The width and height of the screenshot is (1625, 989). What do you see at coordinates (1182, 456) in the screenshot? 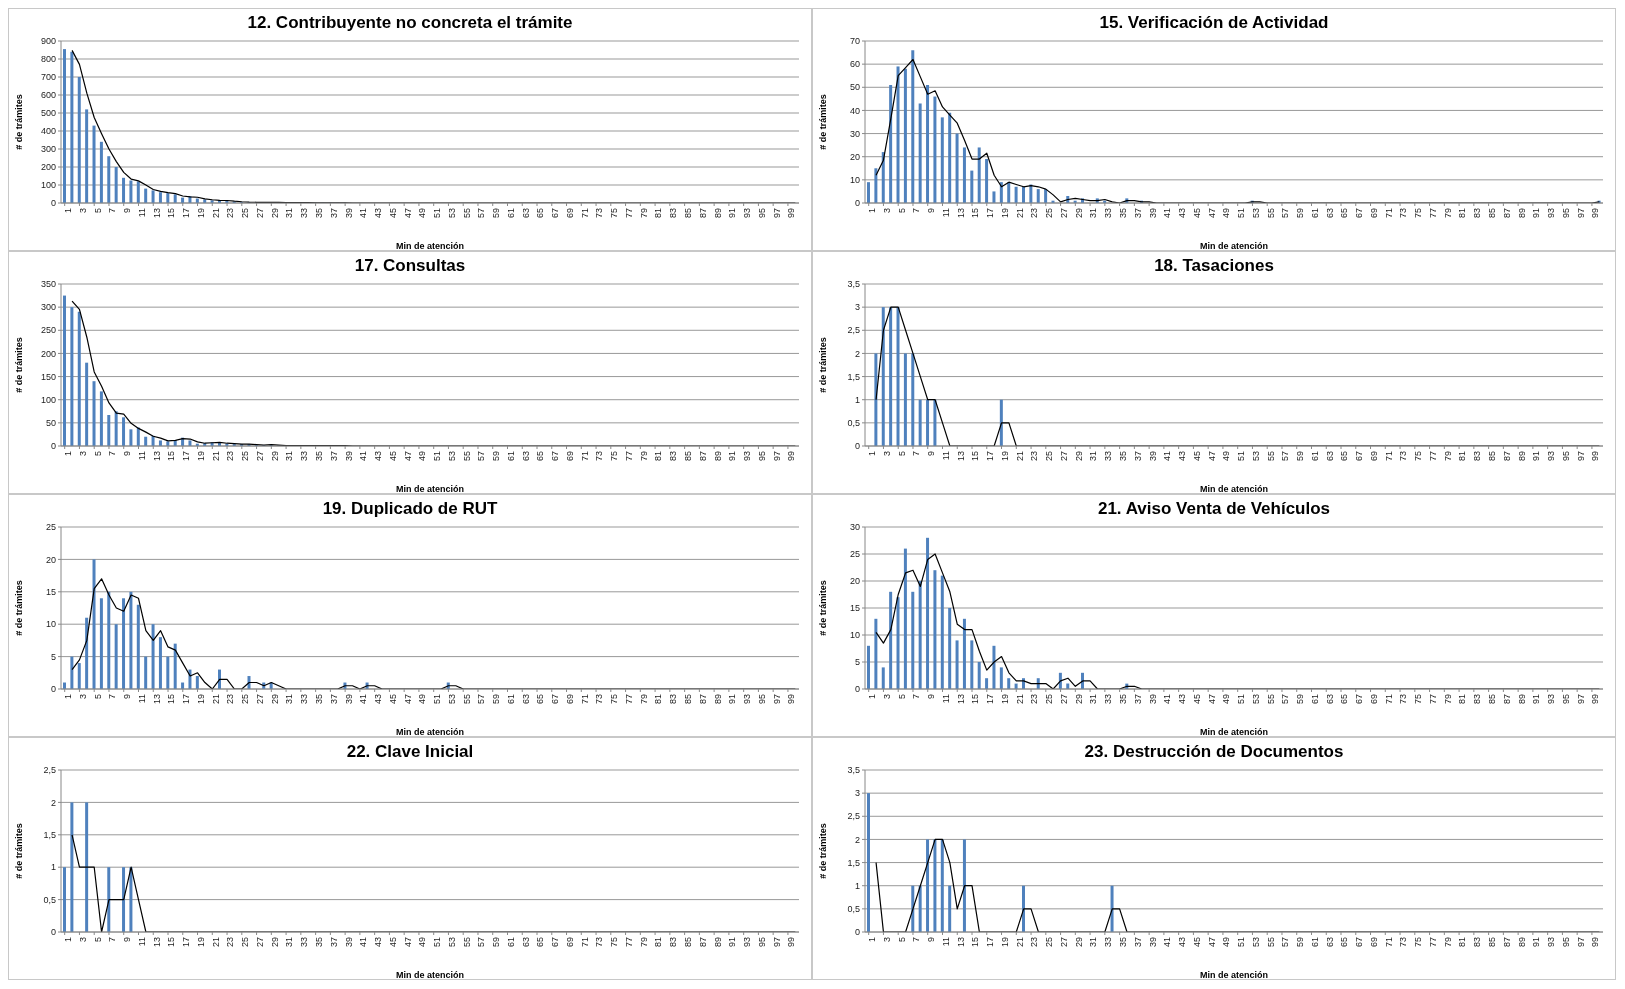
I see `x-tick-label: 43` at bounding box center [1182, 456].